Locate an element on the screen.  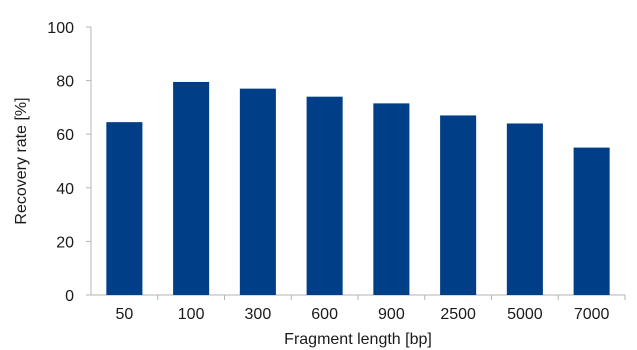
y-tick-label: 40 is located at coordinates (65, 189).